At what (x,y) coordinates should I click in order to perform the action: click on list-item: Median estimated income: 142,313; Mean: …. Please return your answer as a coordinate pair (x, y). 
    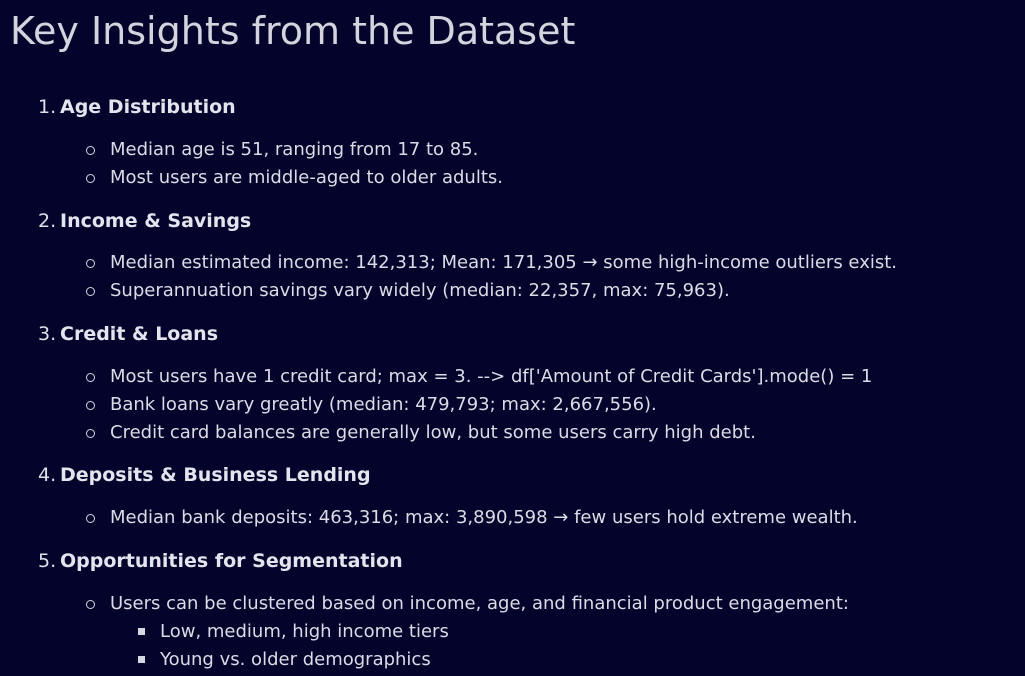
    Looking at the image, I should click on (503, 262).